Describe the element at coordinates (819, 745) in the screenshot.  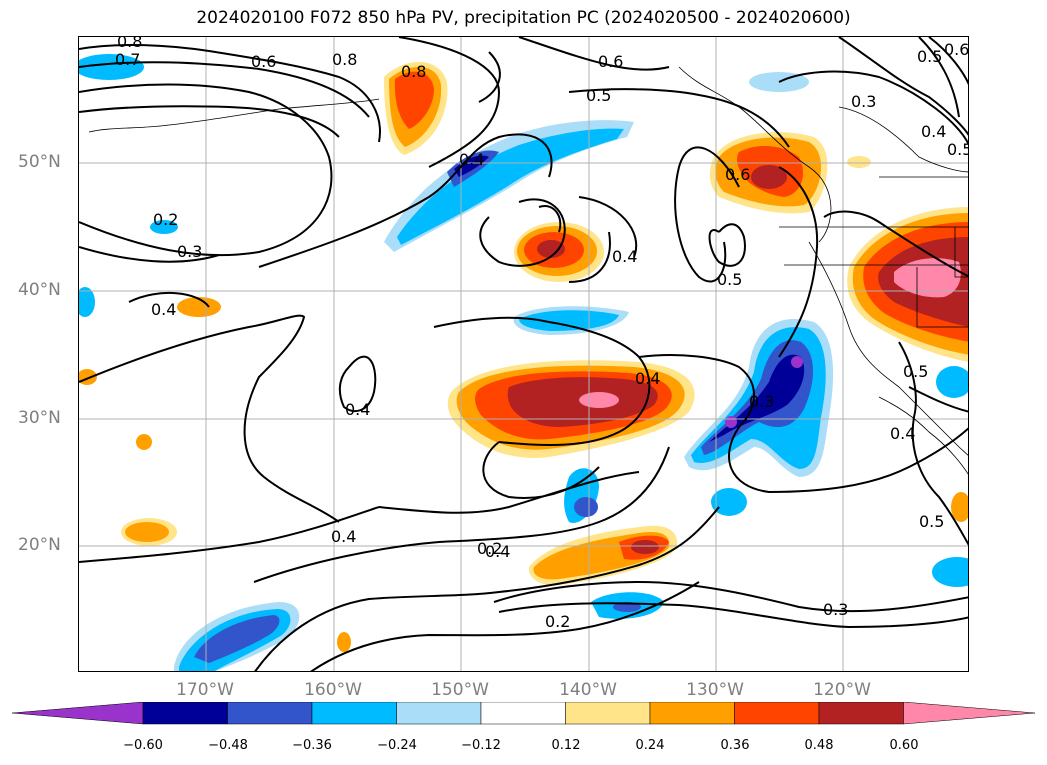
I see `colorbar-tick-label: 0.48` at that location.